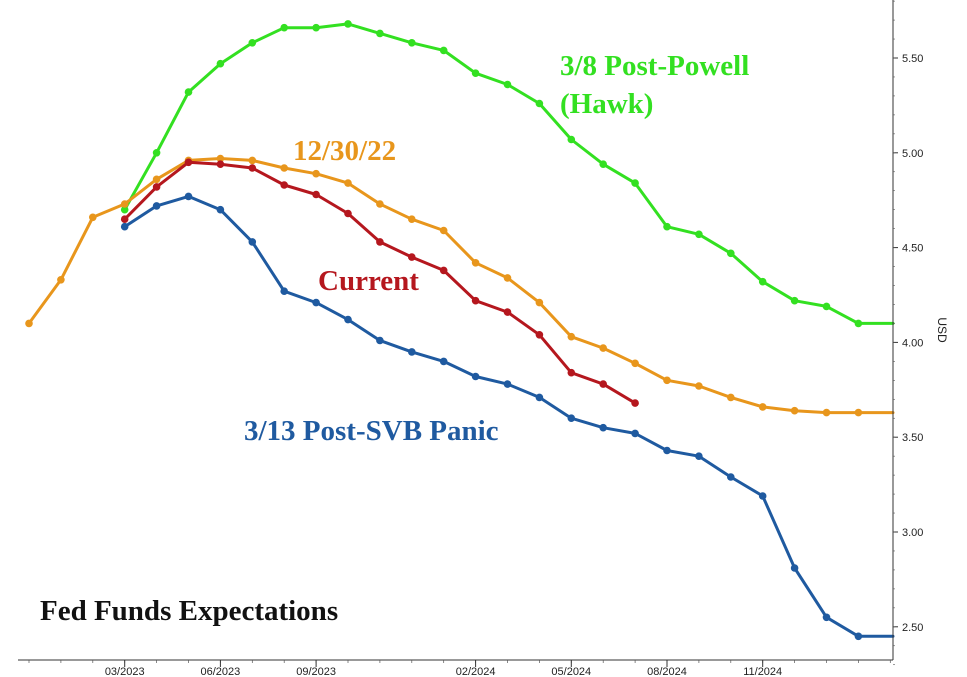 Image resolution: width=967 pixels, height=677 pixels. What do you see at coordinates (912, 249) in the screenshot?
I see `y-tick-label: 4.50` at bounding box center [912, 249].